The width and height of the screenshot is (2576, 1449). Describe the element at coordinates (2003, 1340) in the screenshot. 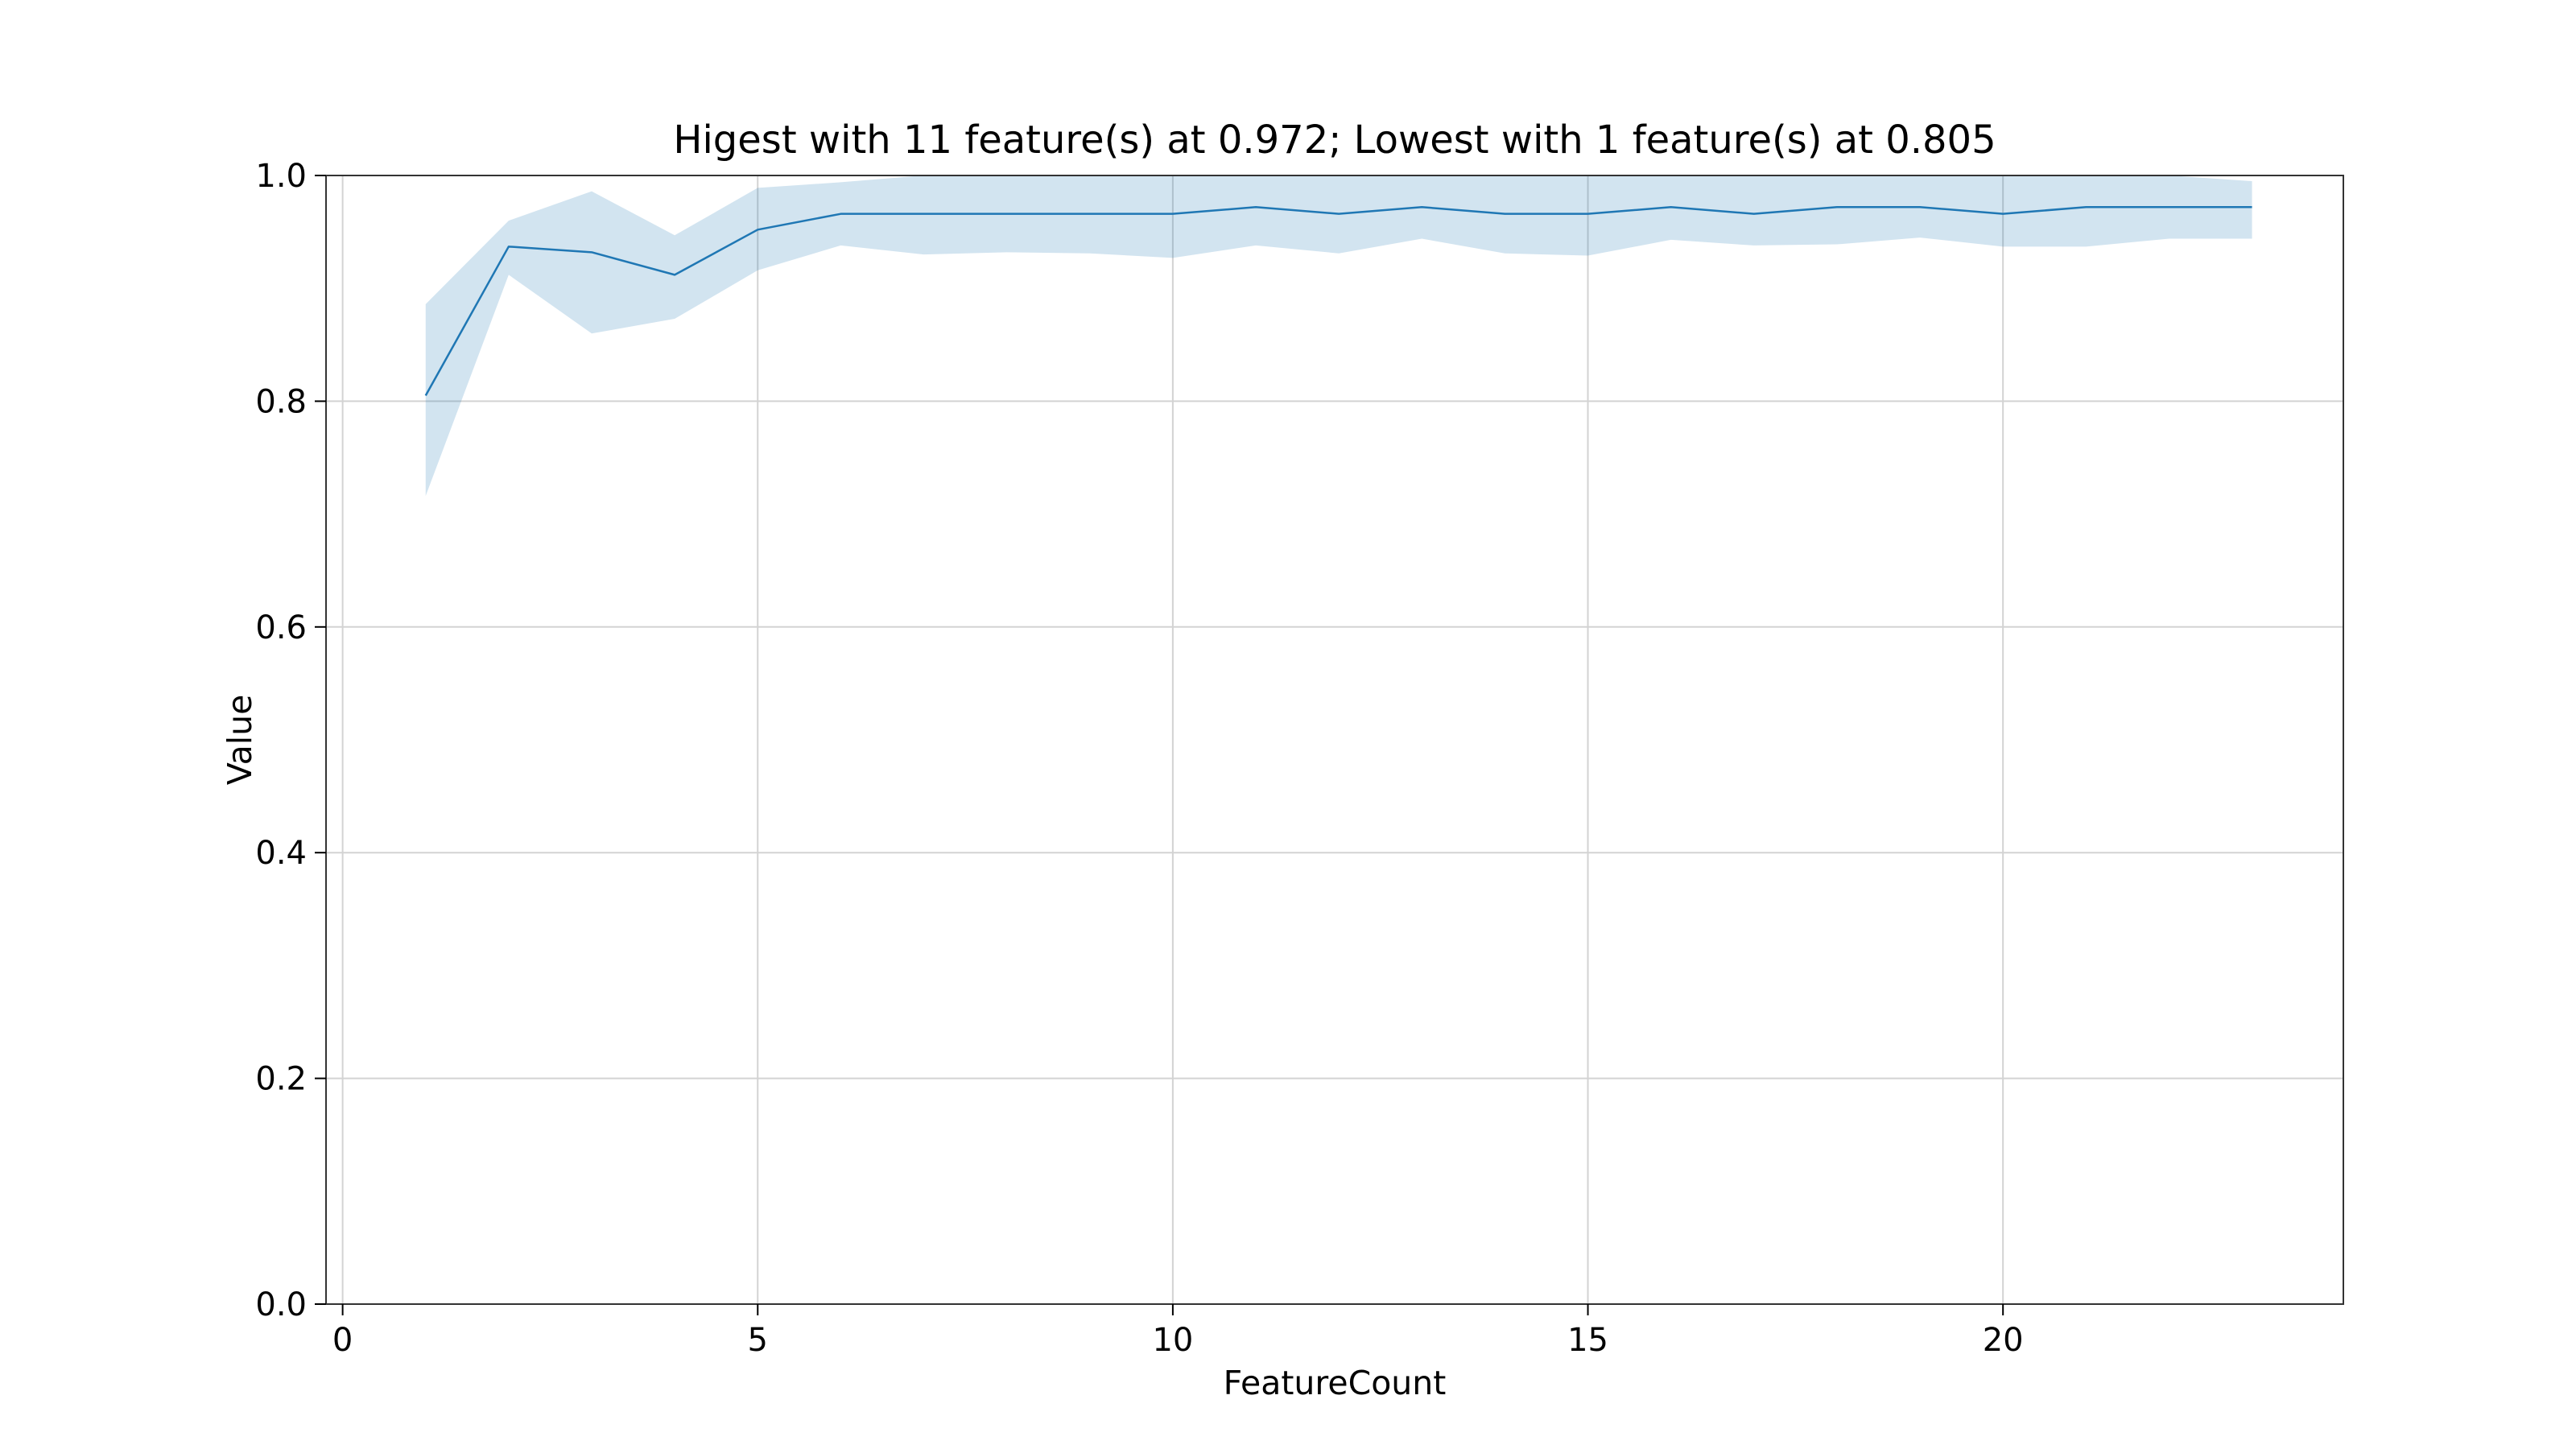

I see `x-tick-label: 20` at that location.